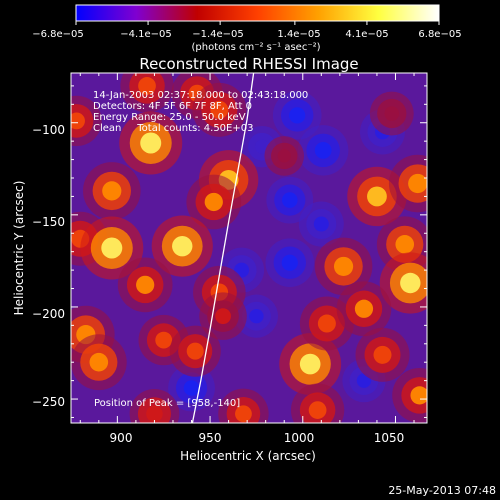 Image resolution: width=500 pixels, height=500 pixels. I want to click on x-tick-label: 1050, so click(389, 438).